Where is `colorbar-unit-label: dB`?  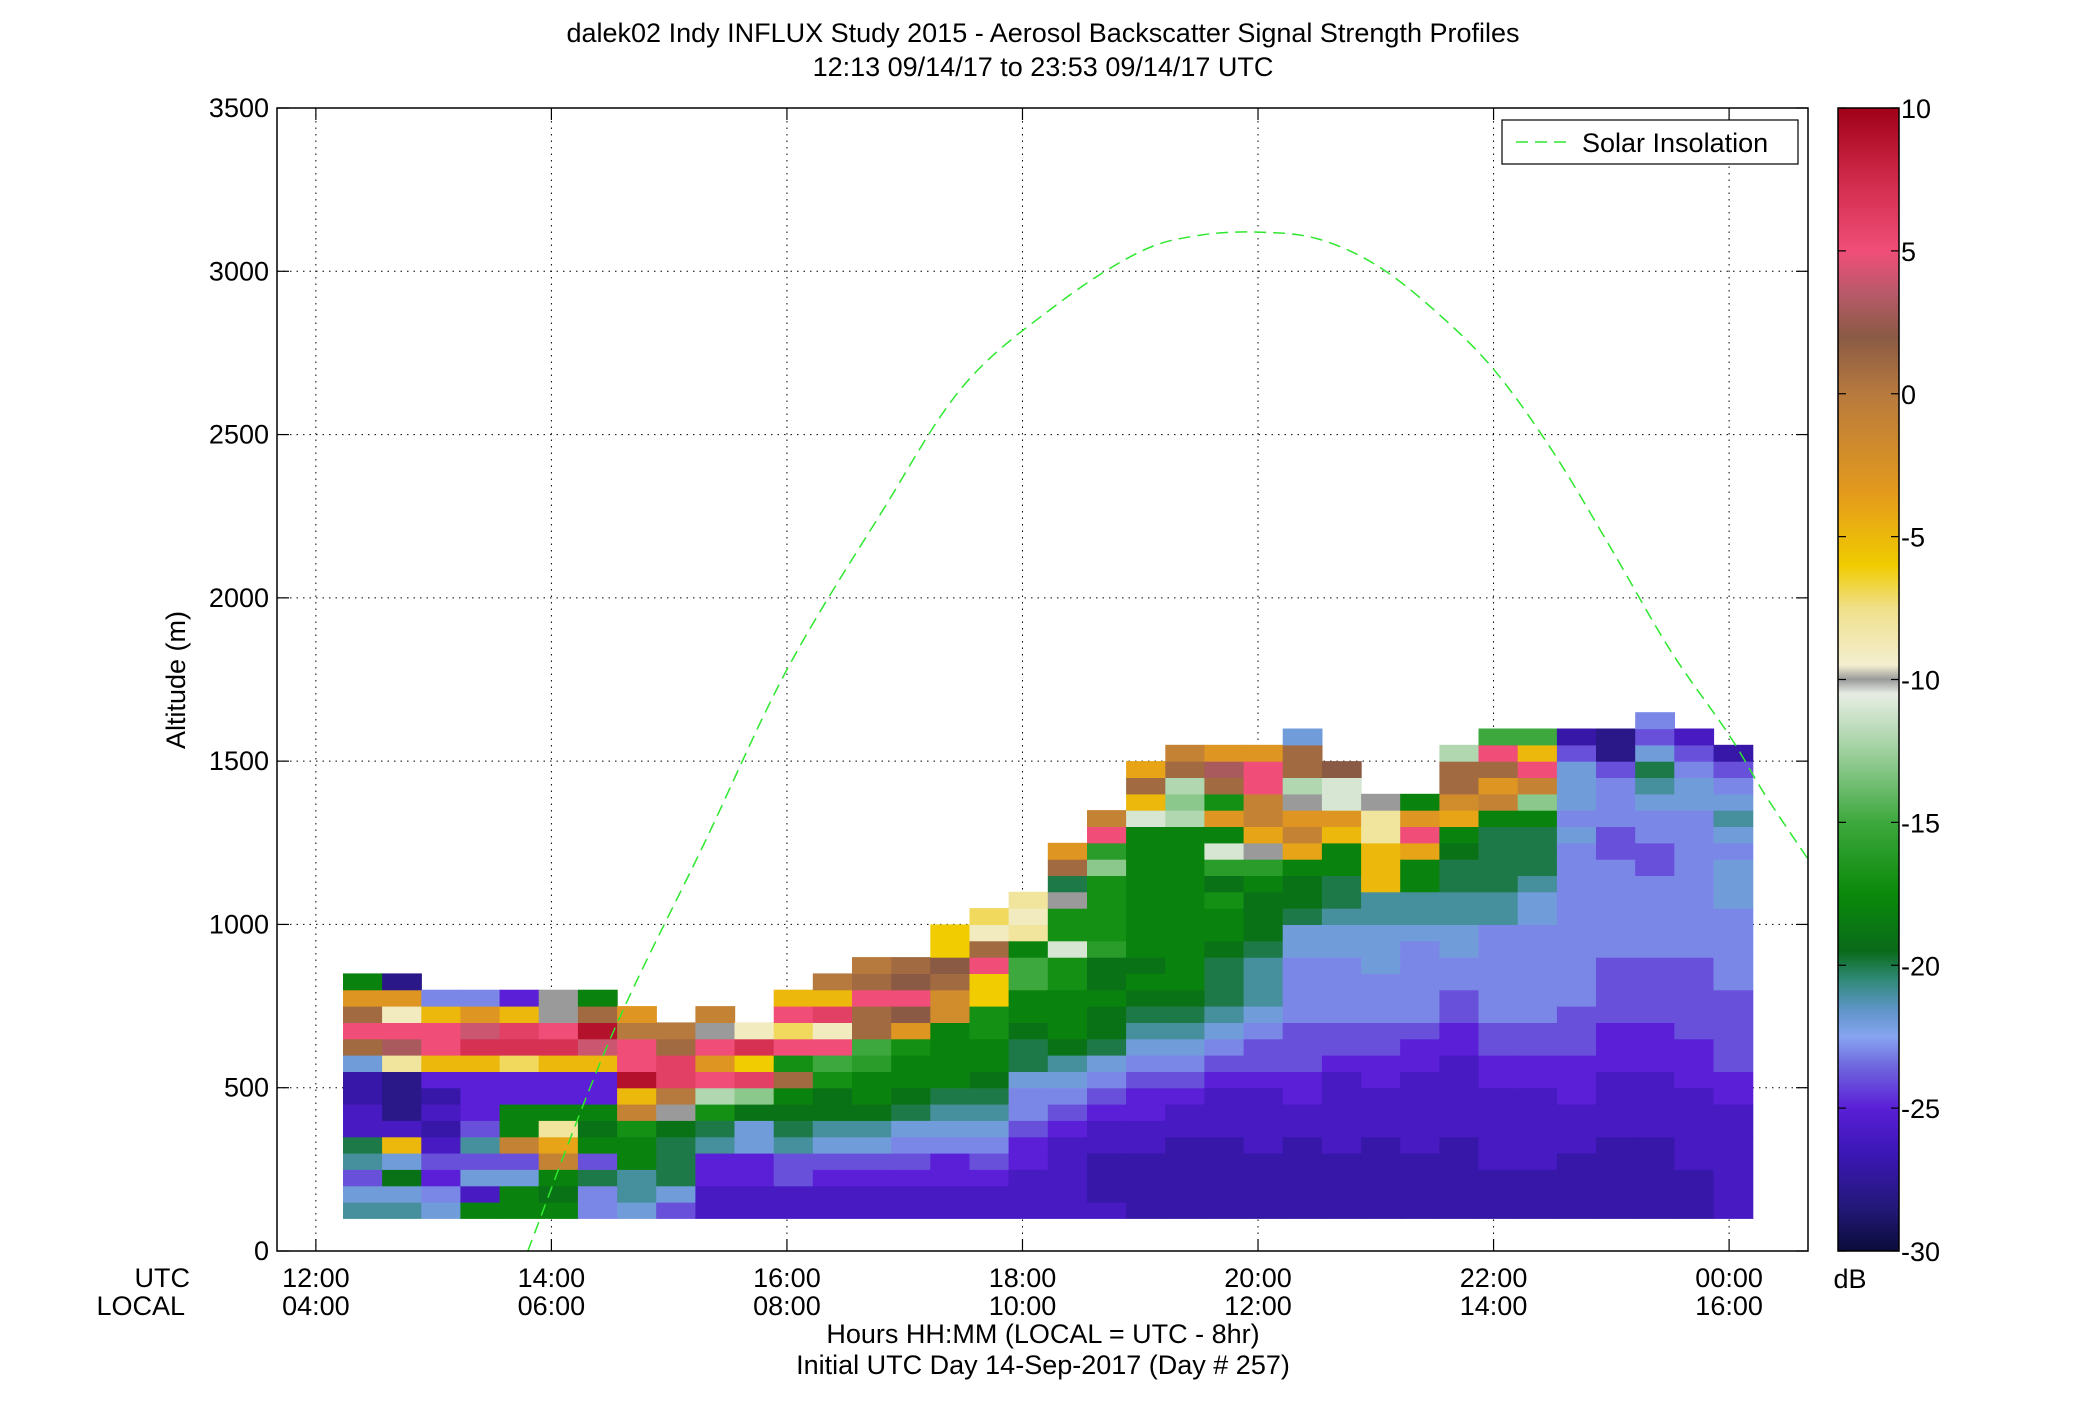 colorbar-unit-label: dB is located at coordinates (1849, 1279).